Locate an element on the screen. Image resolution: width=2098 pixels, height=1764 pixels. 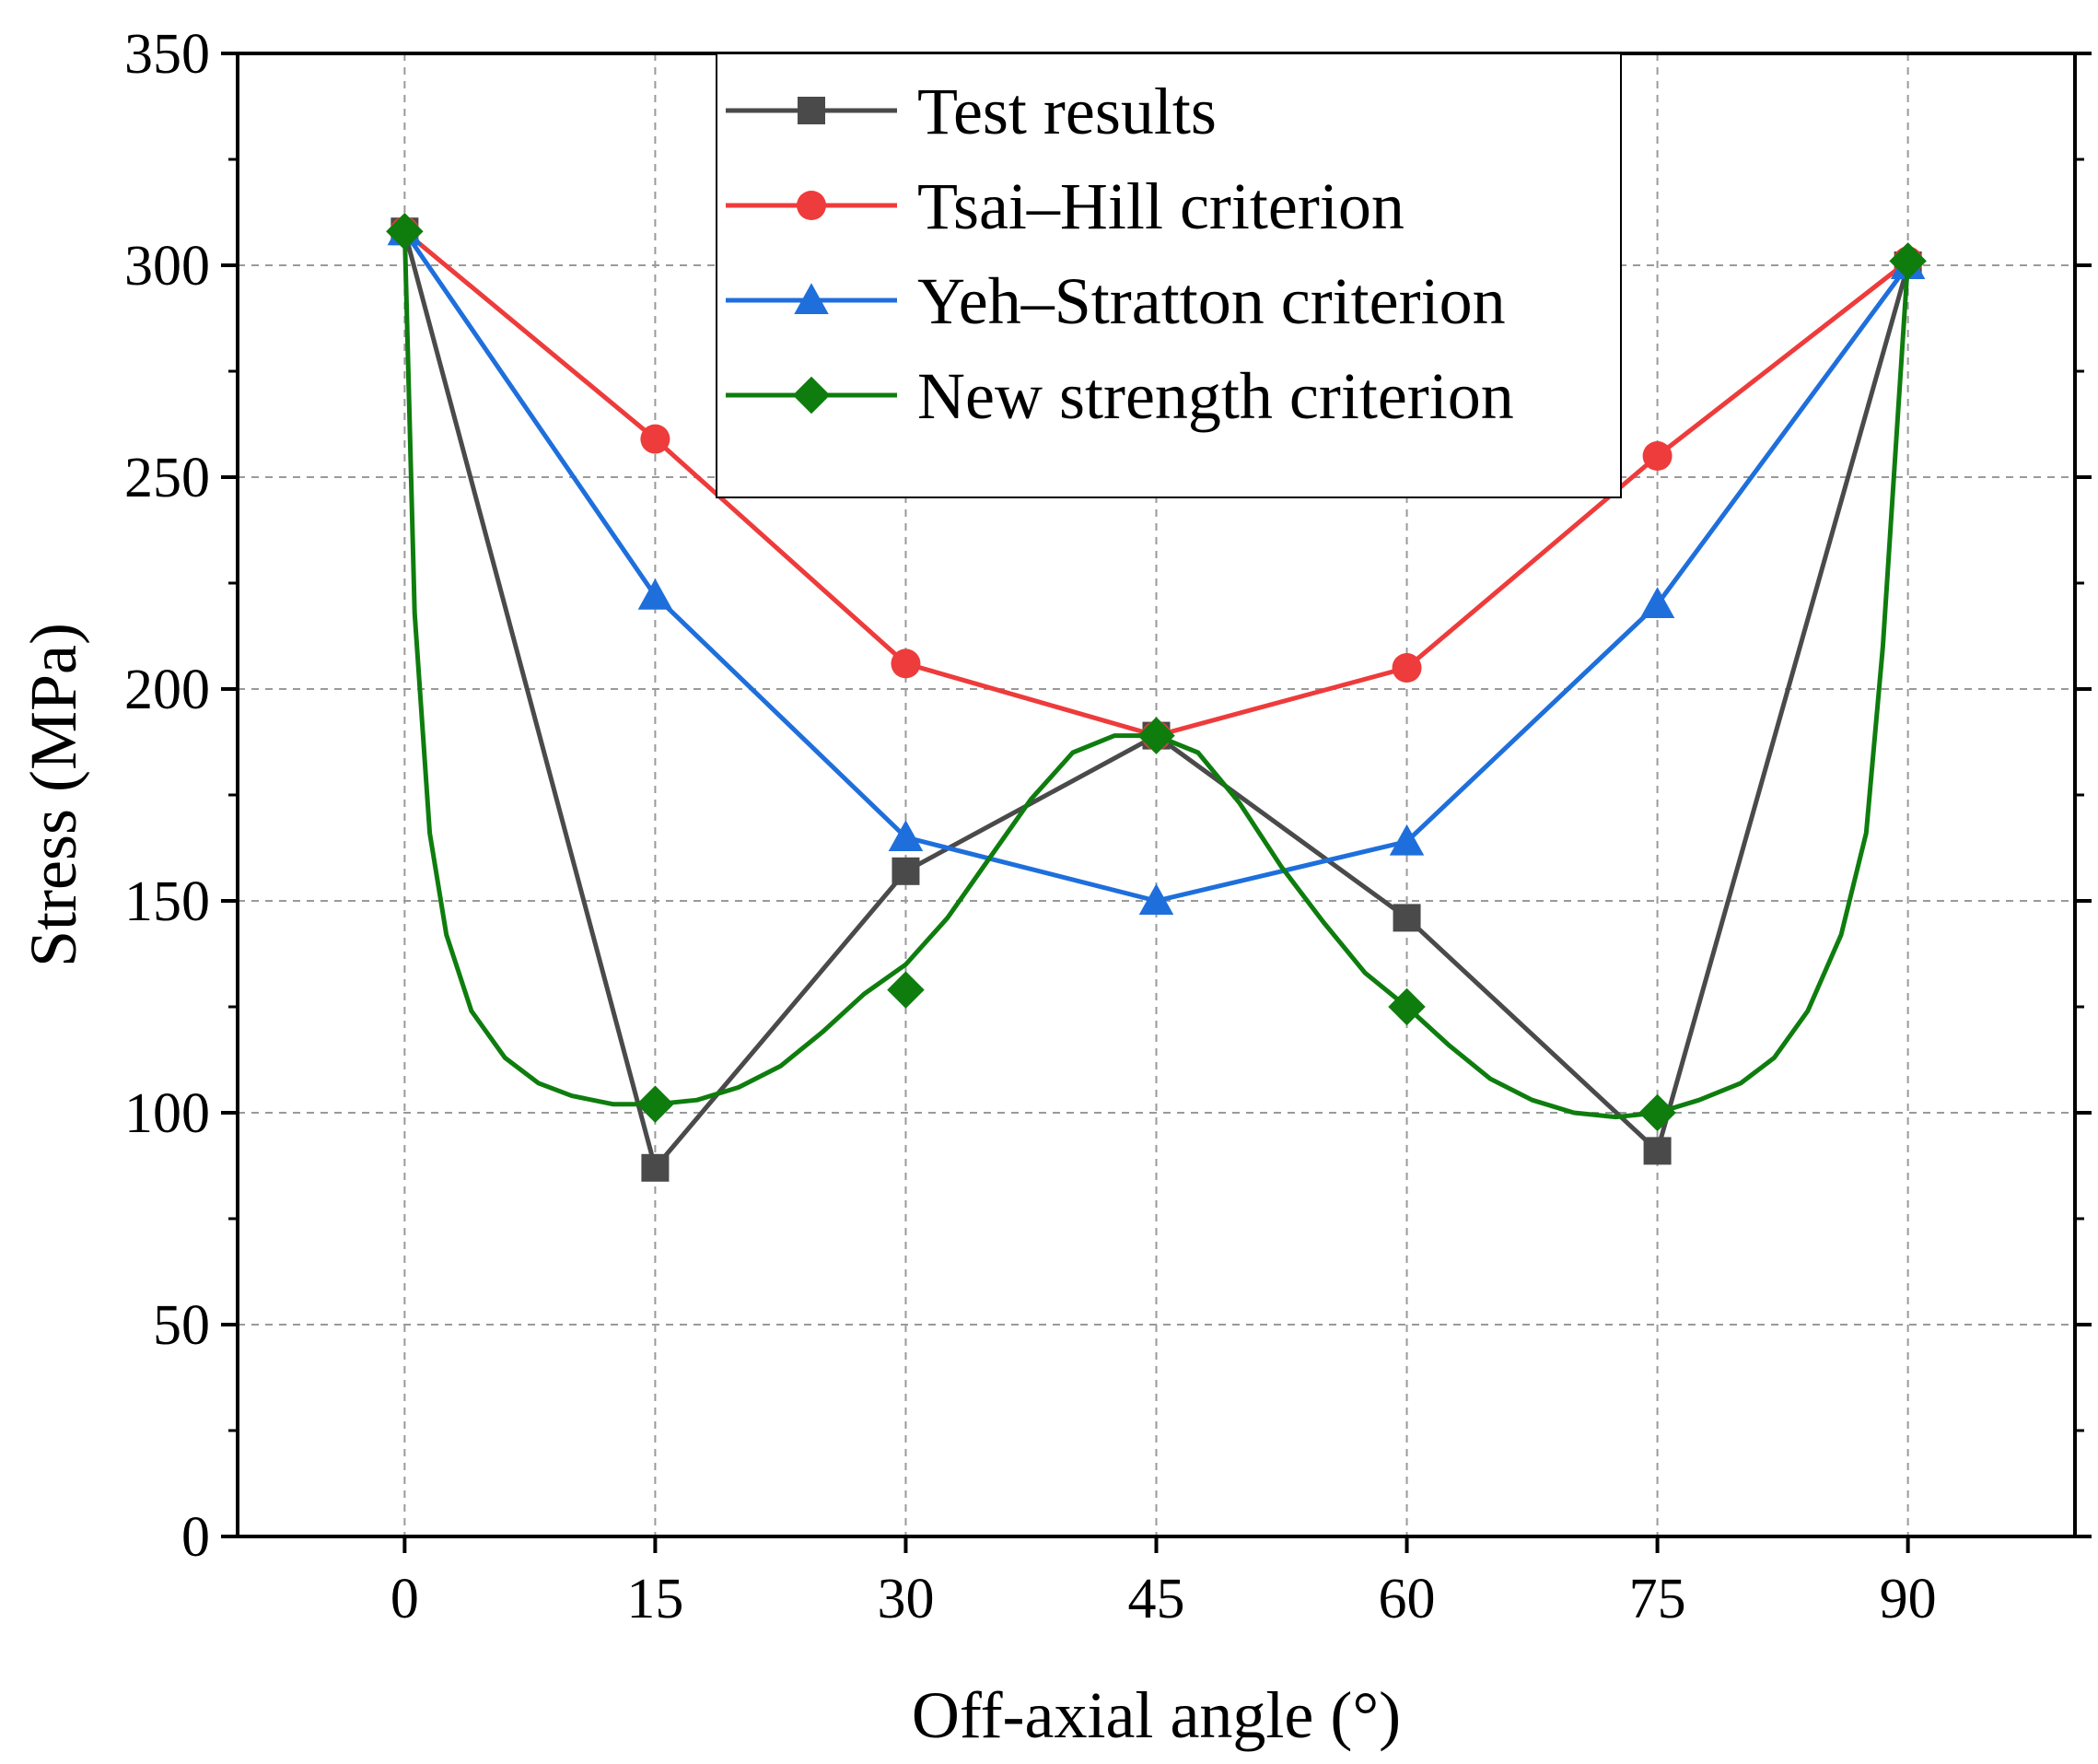
y-tick-label: 150 is located at coordinates (167, 902).